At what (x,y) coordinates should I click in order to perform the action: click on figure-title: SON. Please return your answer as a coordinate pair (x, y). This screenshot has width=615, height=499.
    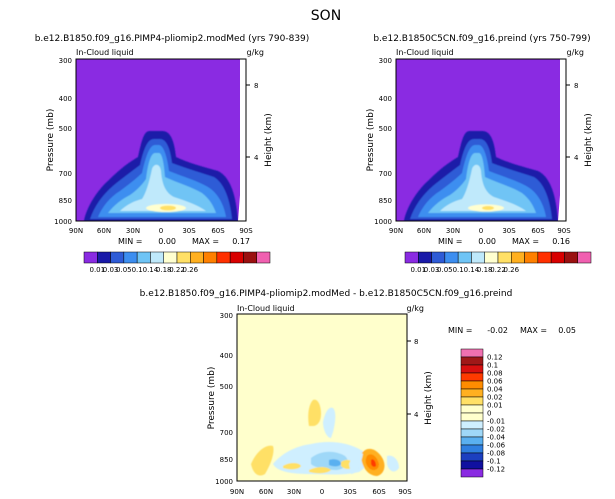
    Looking at the image, I should click on (326, 16).